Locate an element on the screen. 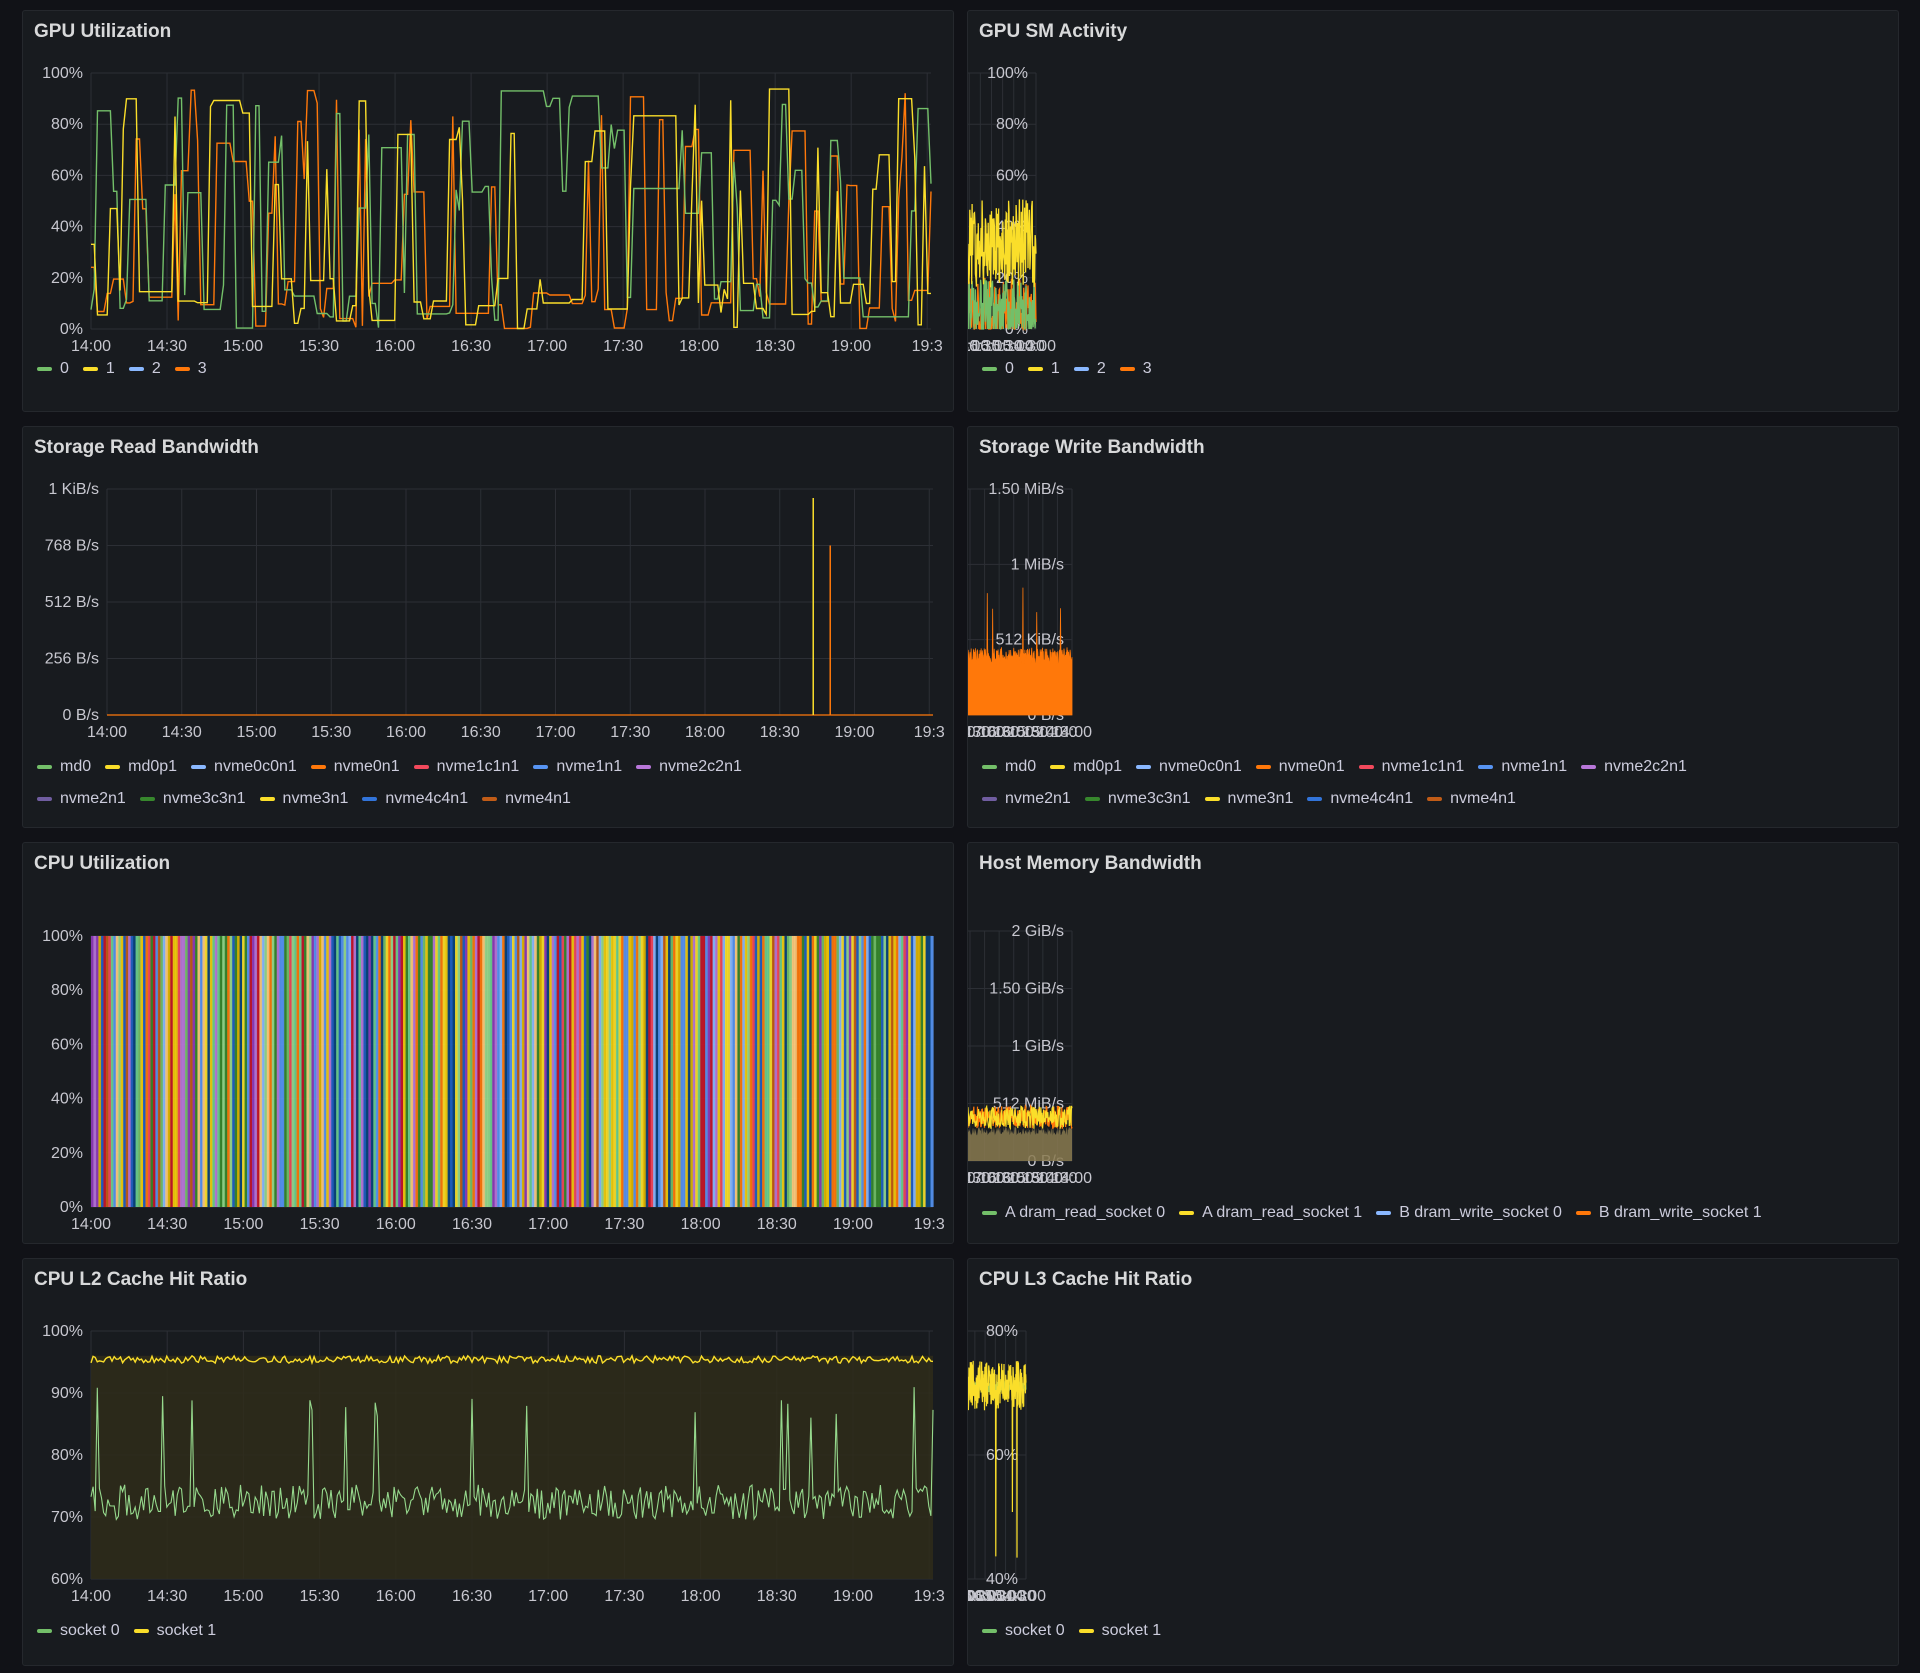 This screenshot has height=1673, width=1920. legend-label: nvme1n1 is located at coordinates (589, 766).